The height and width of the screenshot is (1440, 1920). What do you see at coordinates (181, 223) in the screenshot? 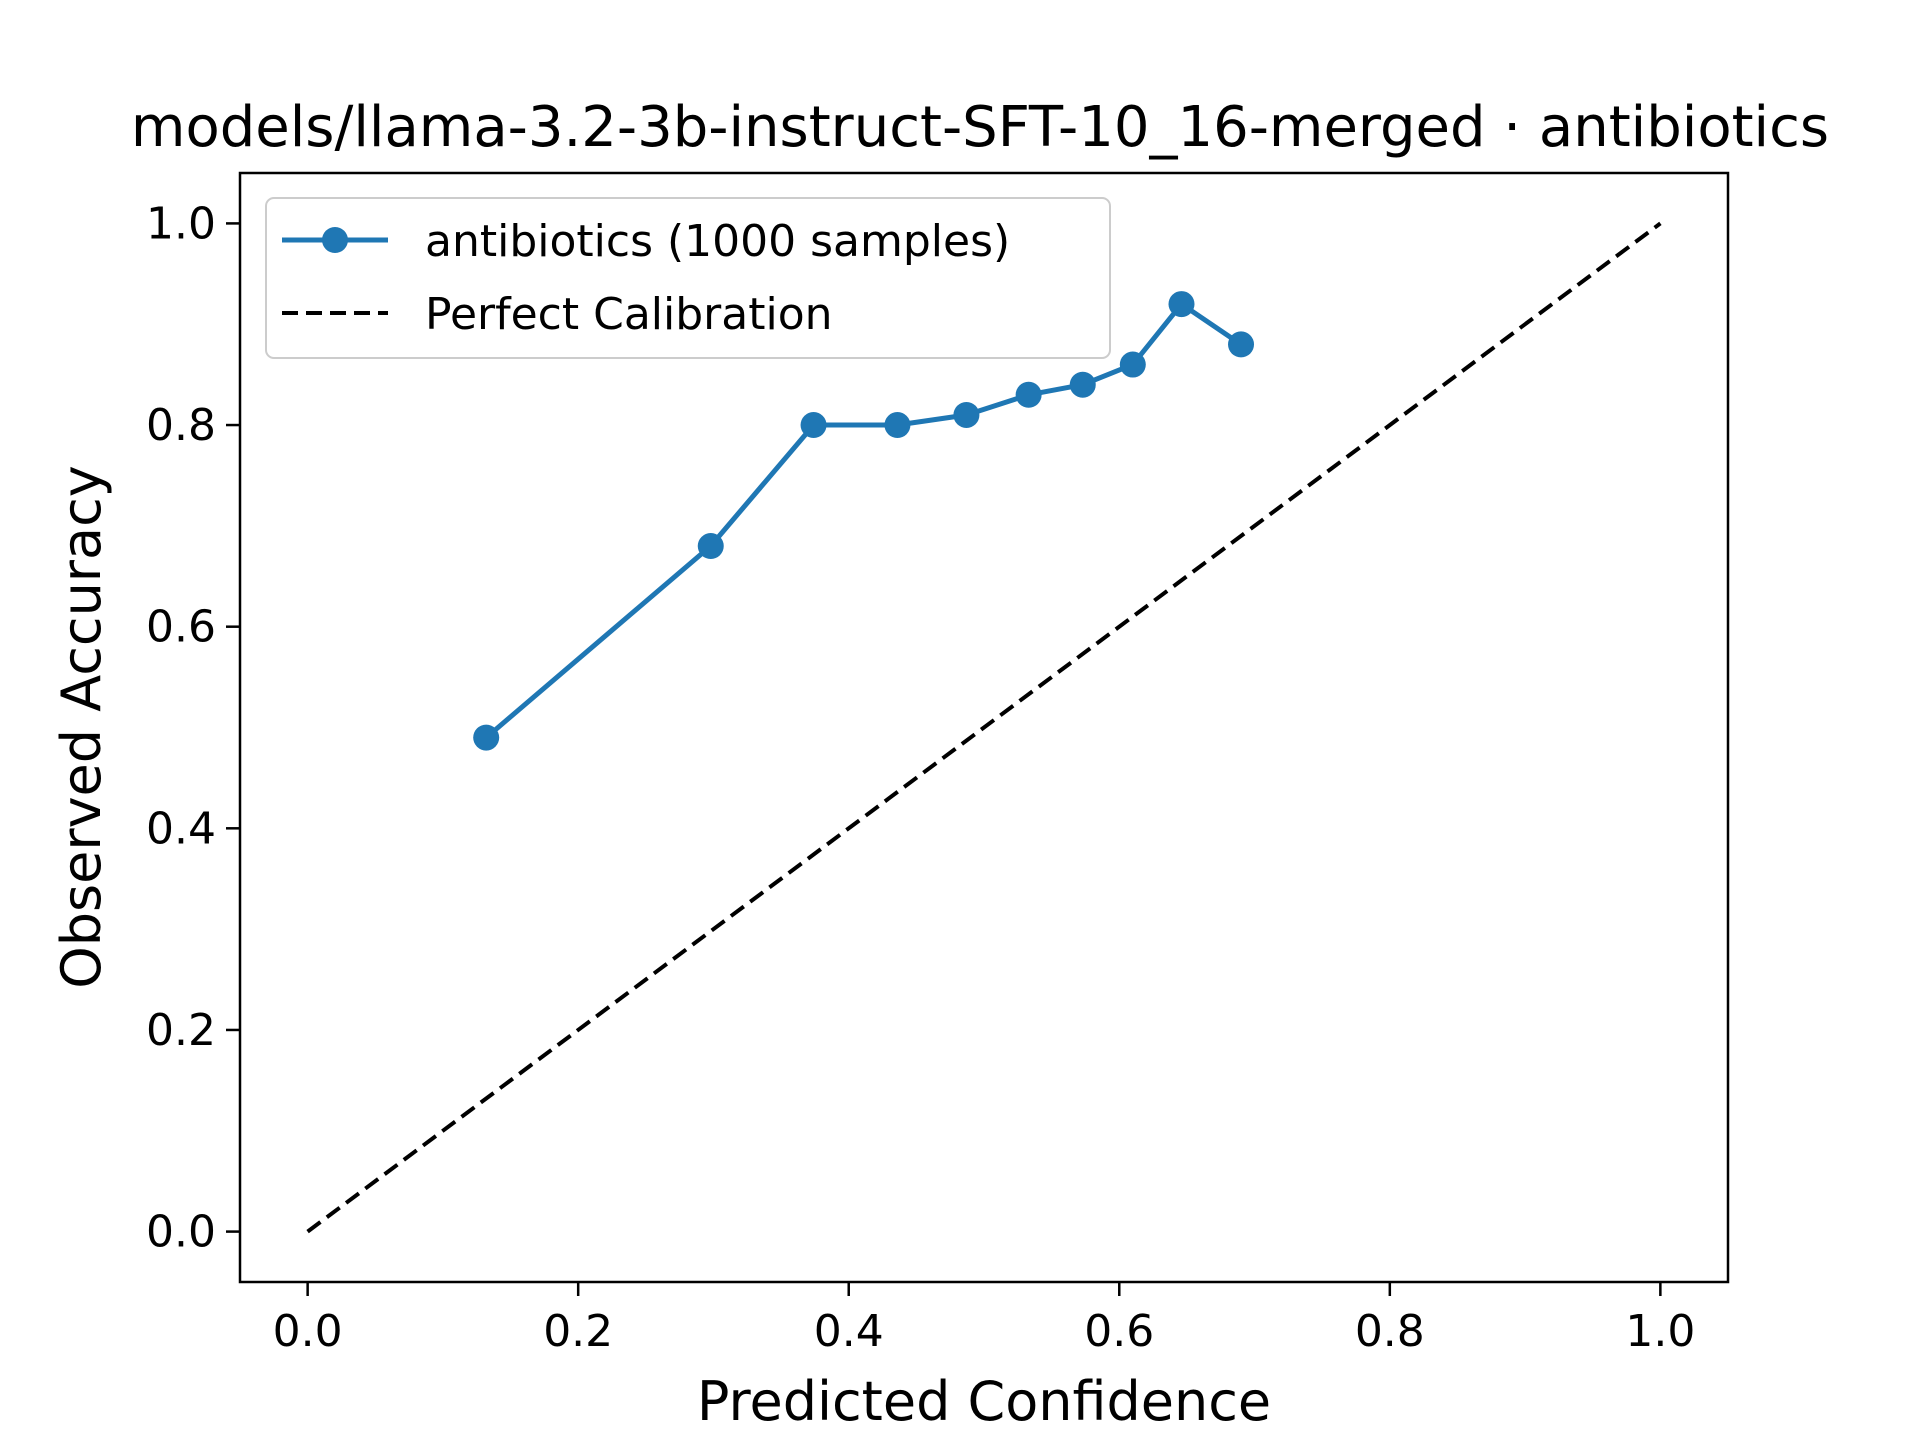
I see `y-tick-label: 1.0` at bounding box center [181, 223].